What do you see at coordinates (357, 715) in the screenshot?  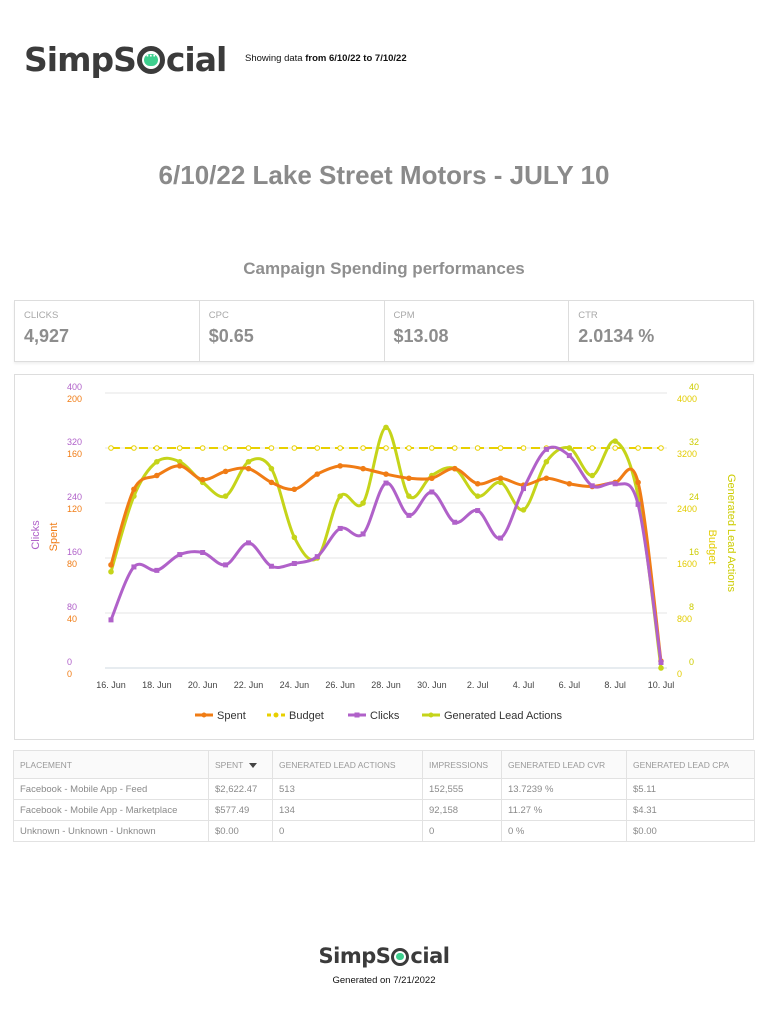 I see `clicks-legend-marker` at bounding box center [357, 715].